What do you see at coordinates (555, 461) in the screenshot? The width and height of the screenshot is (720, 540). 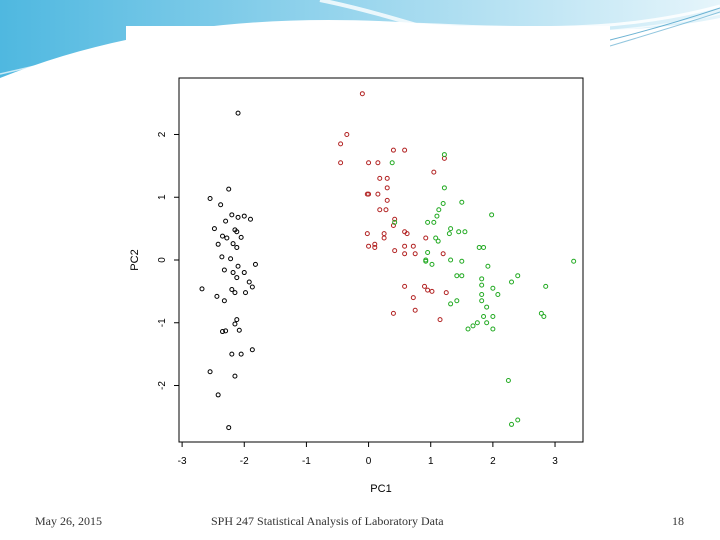 I see `x-tick-label: 3` at bounding box center [555, 461].